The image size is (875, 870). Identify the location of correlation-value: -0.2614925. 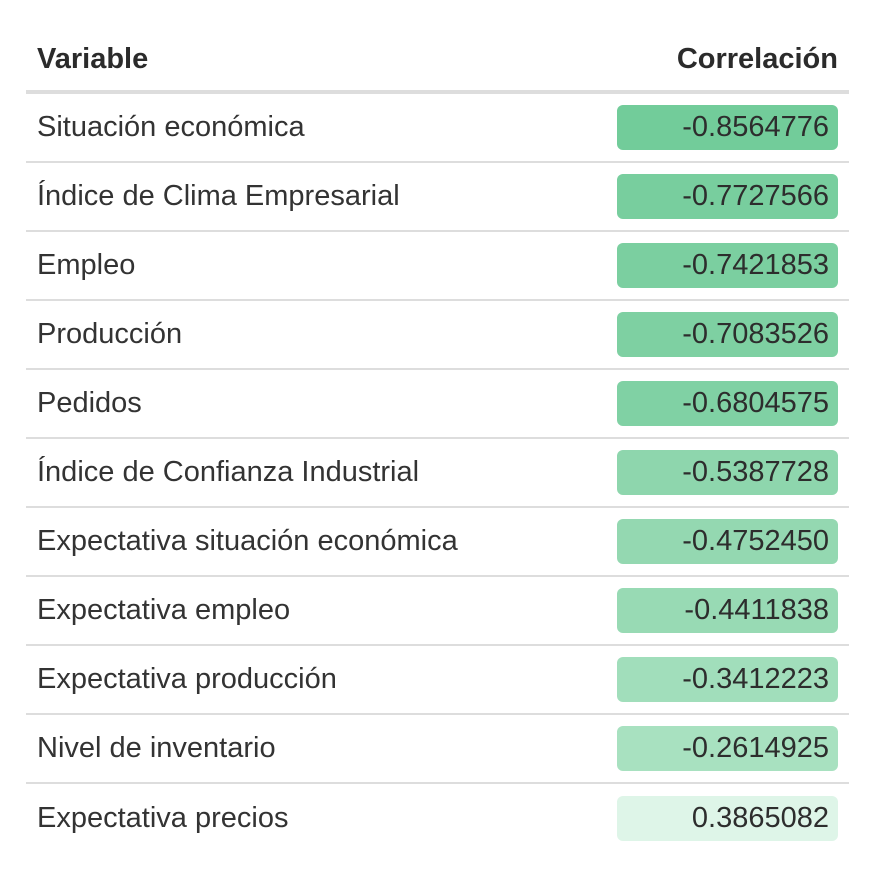
(727, 748).